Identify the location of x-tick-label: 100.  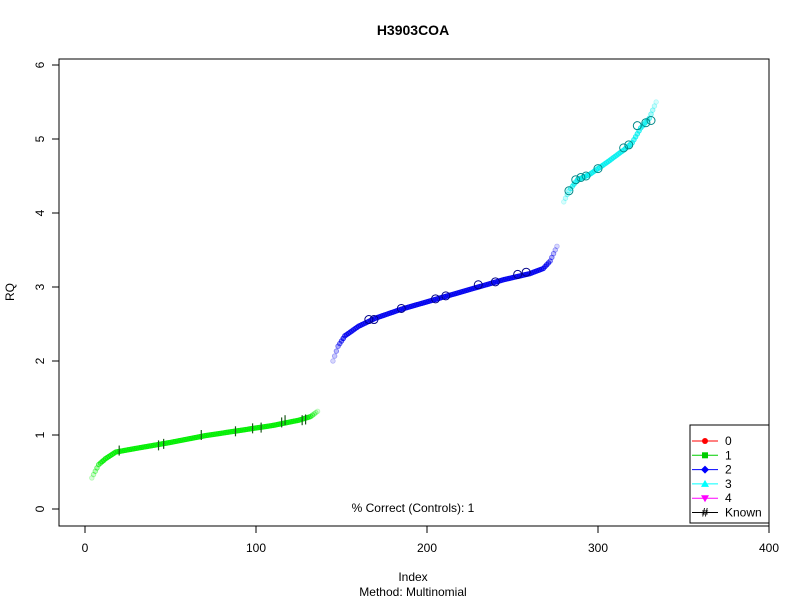
(256, 548).